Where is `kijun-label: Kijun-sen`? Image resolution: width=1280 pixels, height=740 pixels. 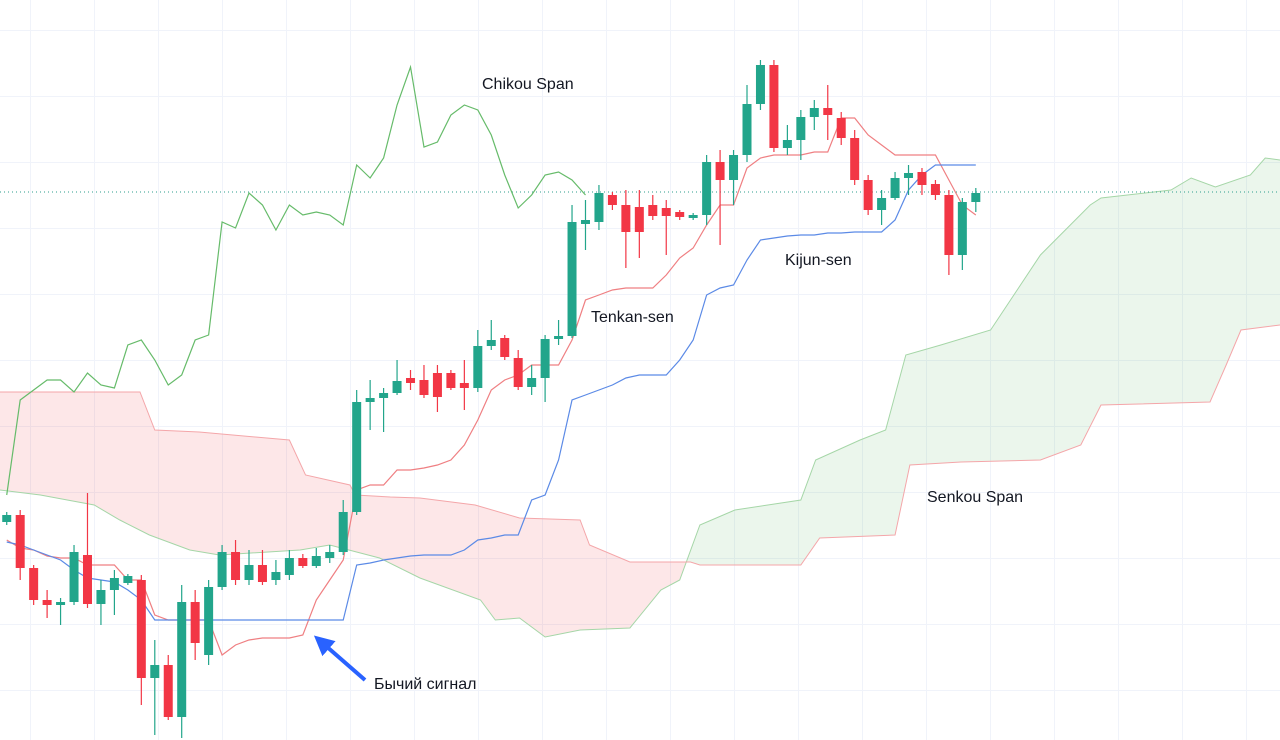 kijun-label: Kijun-sen is located at coordinates (818, 260).